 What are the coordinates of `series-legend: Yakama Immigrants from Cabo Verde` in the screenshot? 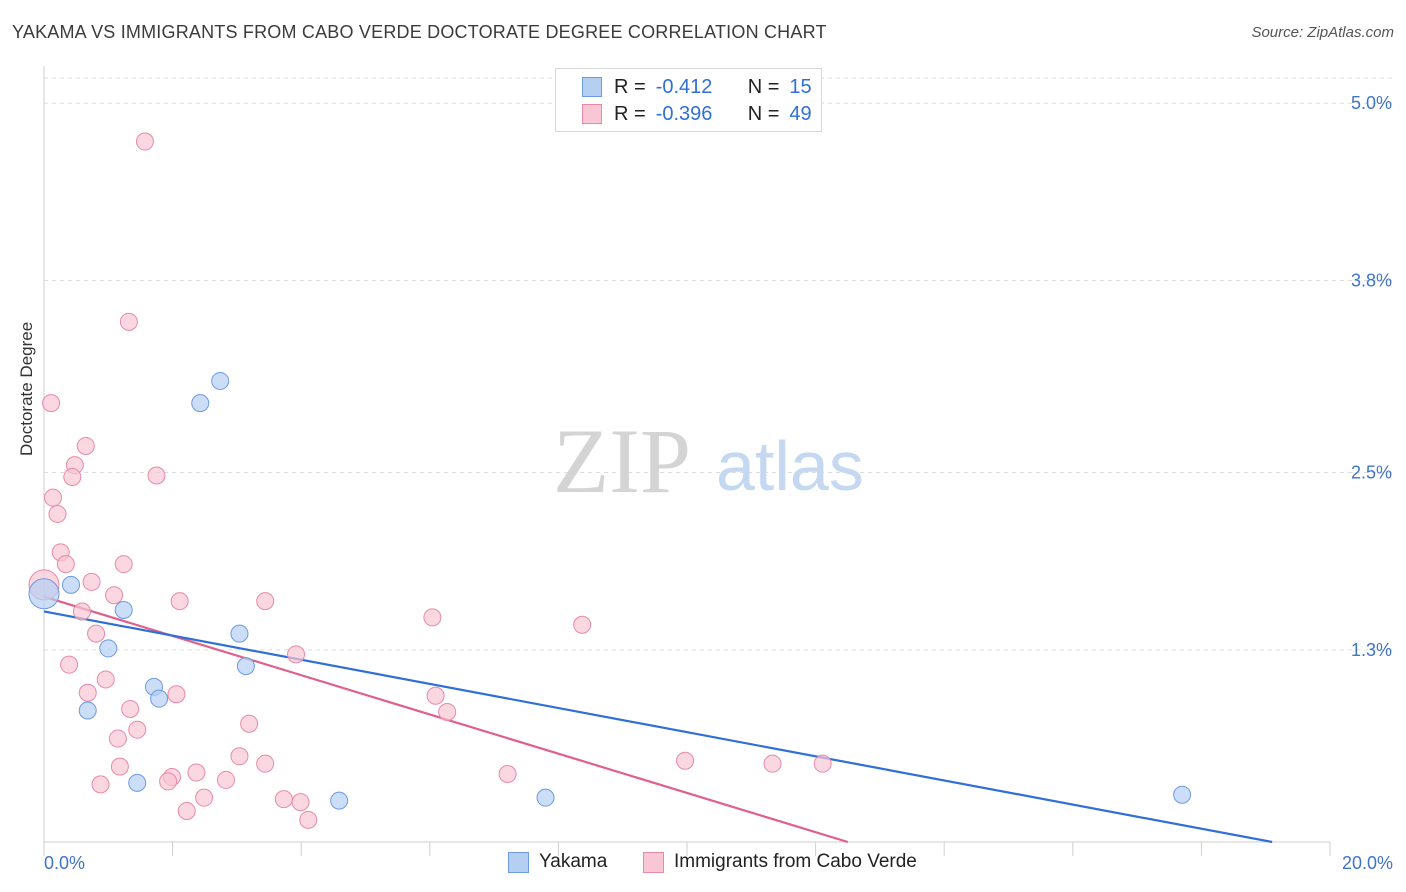 It's located at (703, 865).